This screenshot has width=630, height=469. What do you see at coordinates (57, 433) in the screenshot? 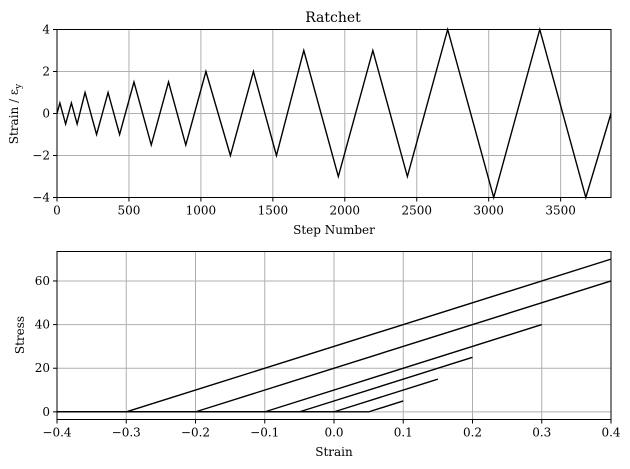
I see `x-tick-label: −0.4` at bounding box center [57, 433].